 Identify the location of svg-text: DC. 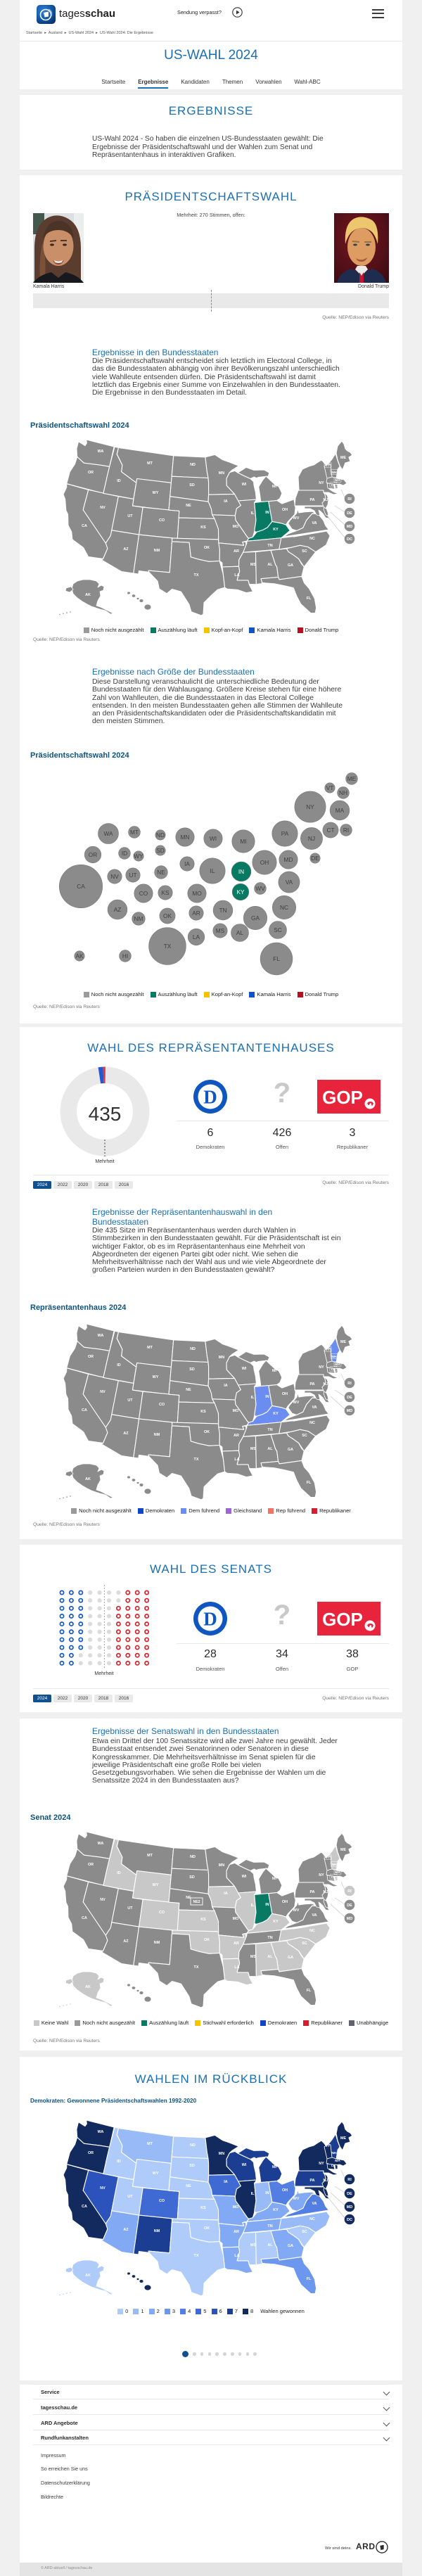
(350, 2220).